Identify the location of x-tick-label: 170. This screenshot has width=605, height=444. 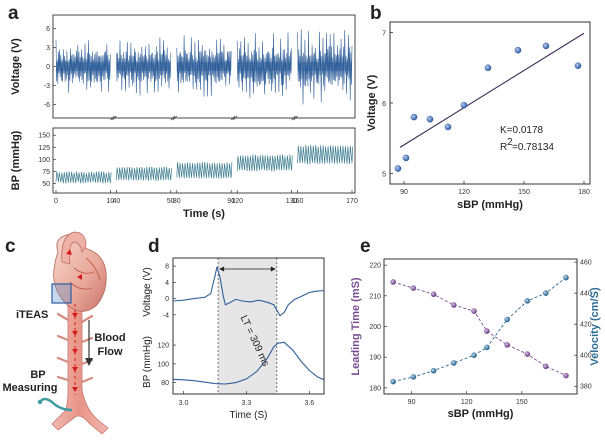
(352, 201).